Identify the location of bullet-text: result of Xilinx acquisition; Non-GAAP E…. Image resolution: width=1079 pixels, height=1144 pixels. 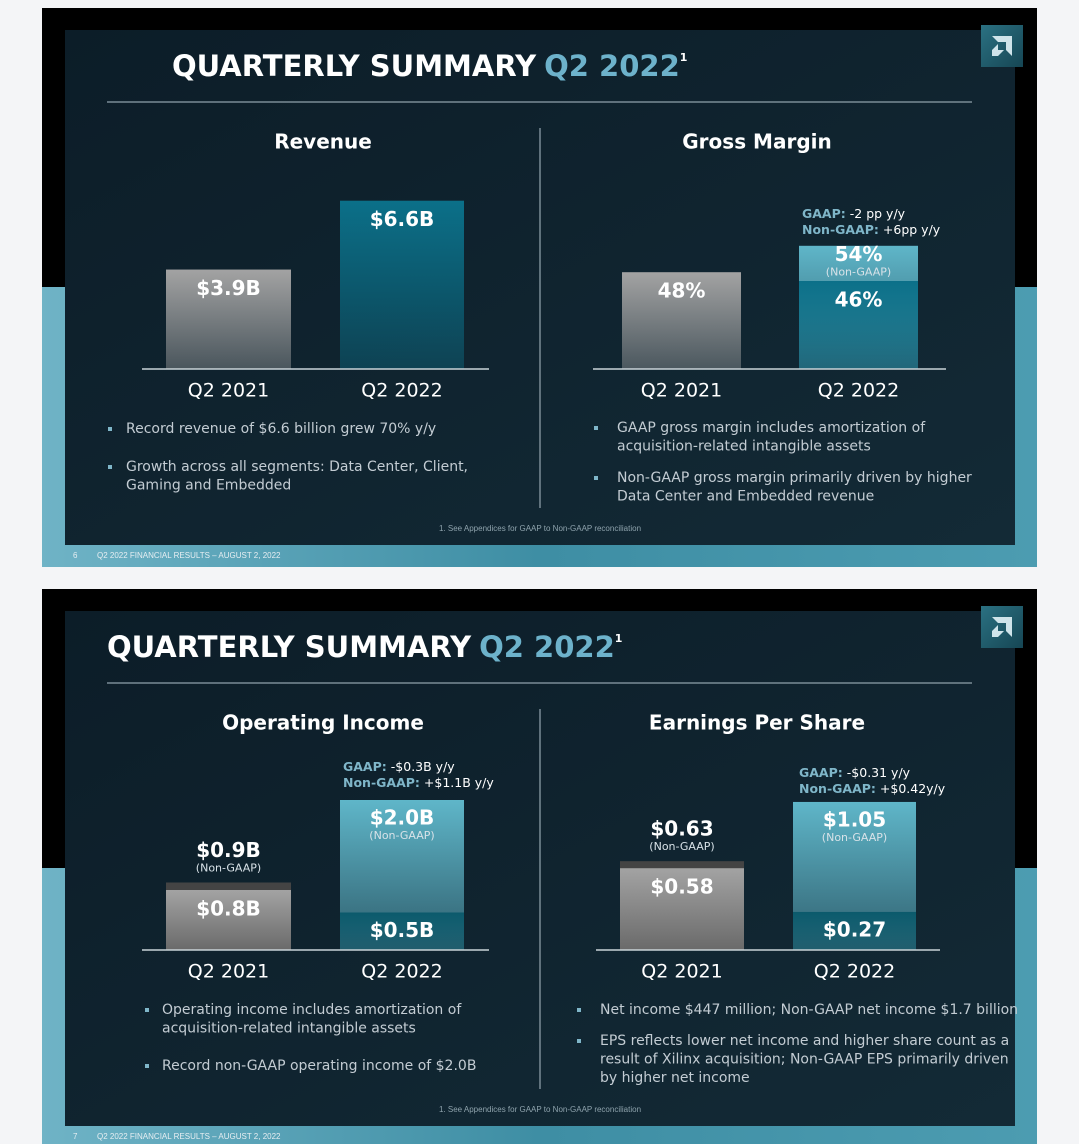
(804, 1060).